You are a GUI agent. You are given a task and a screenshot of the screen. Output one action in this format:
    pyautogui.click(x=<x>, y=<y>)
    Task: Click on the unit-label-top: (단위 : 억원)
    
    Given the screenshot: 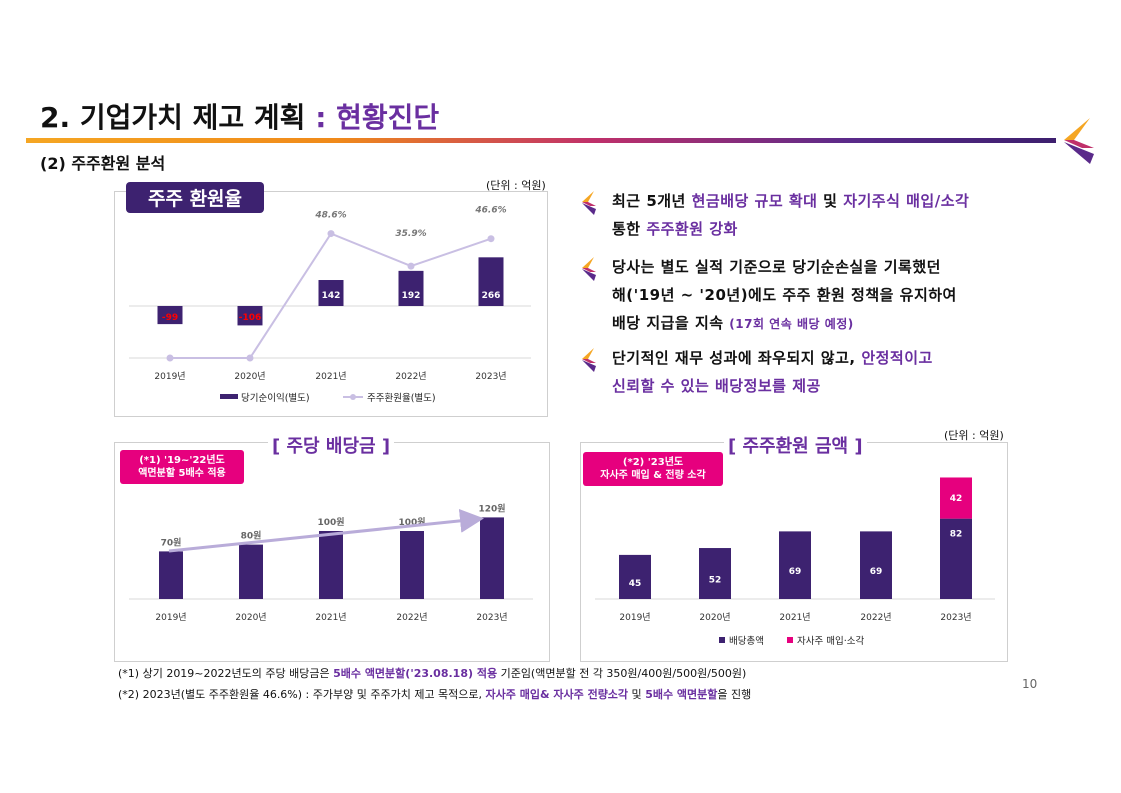 What is the action you would take?
    pyautogui.click(x=516, y=185)
    